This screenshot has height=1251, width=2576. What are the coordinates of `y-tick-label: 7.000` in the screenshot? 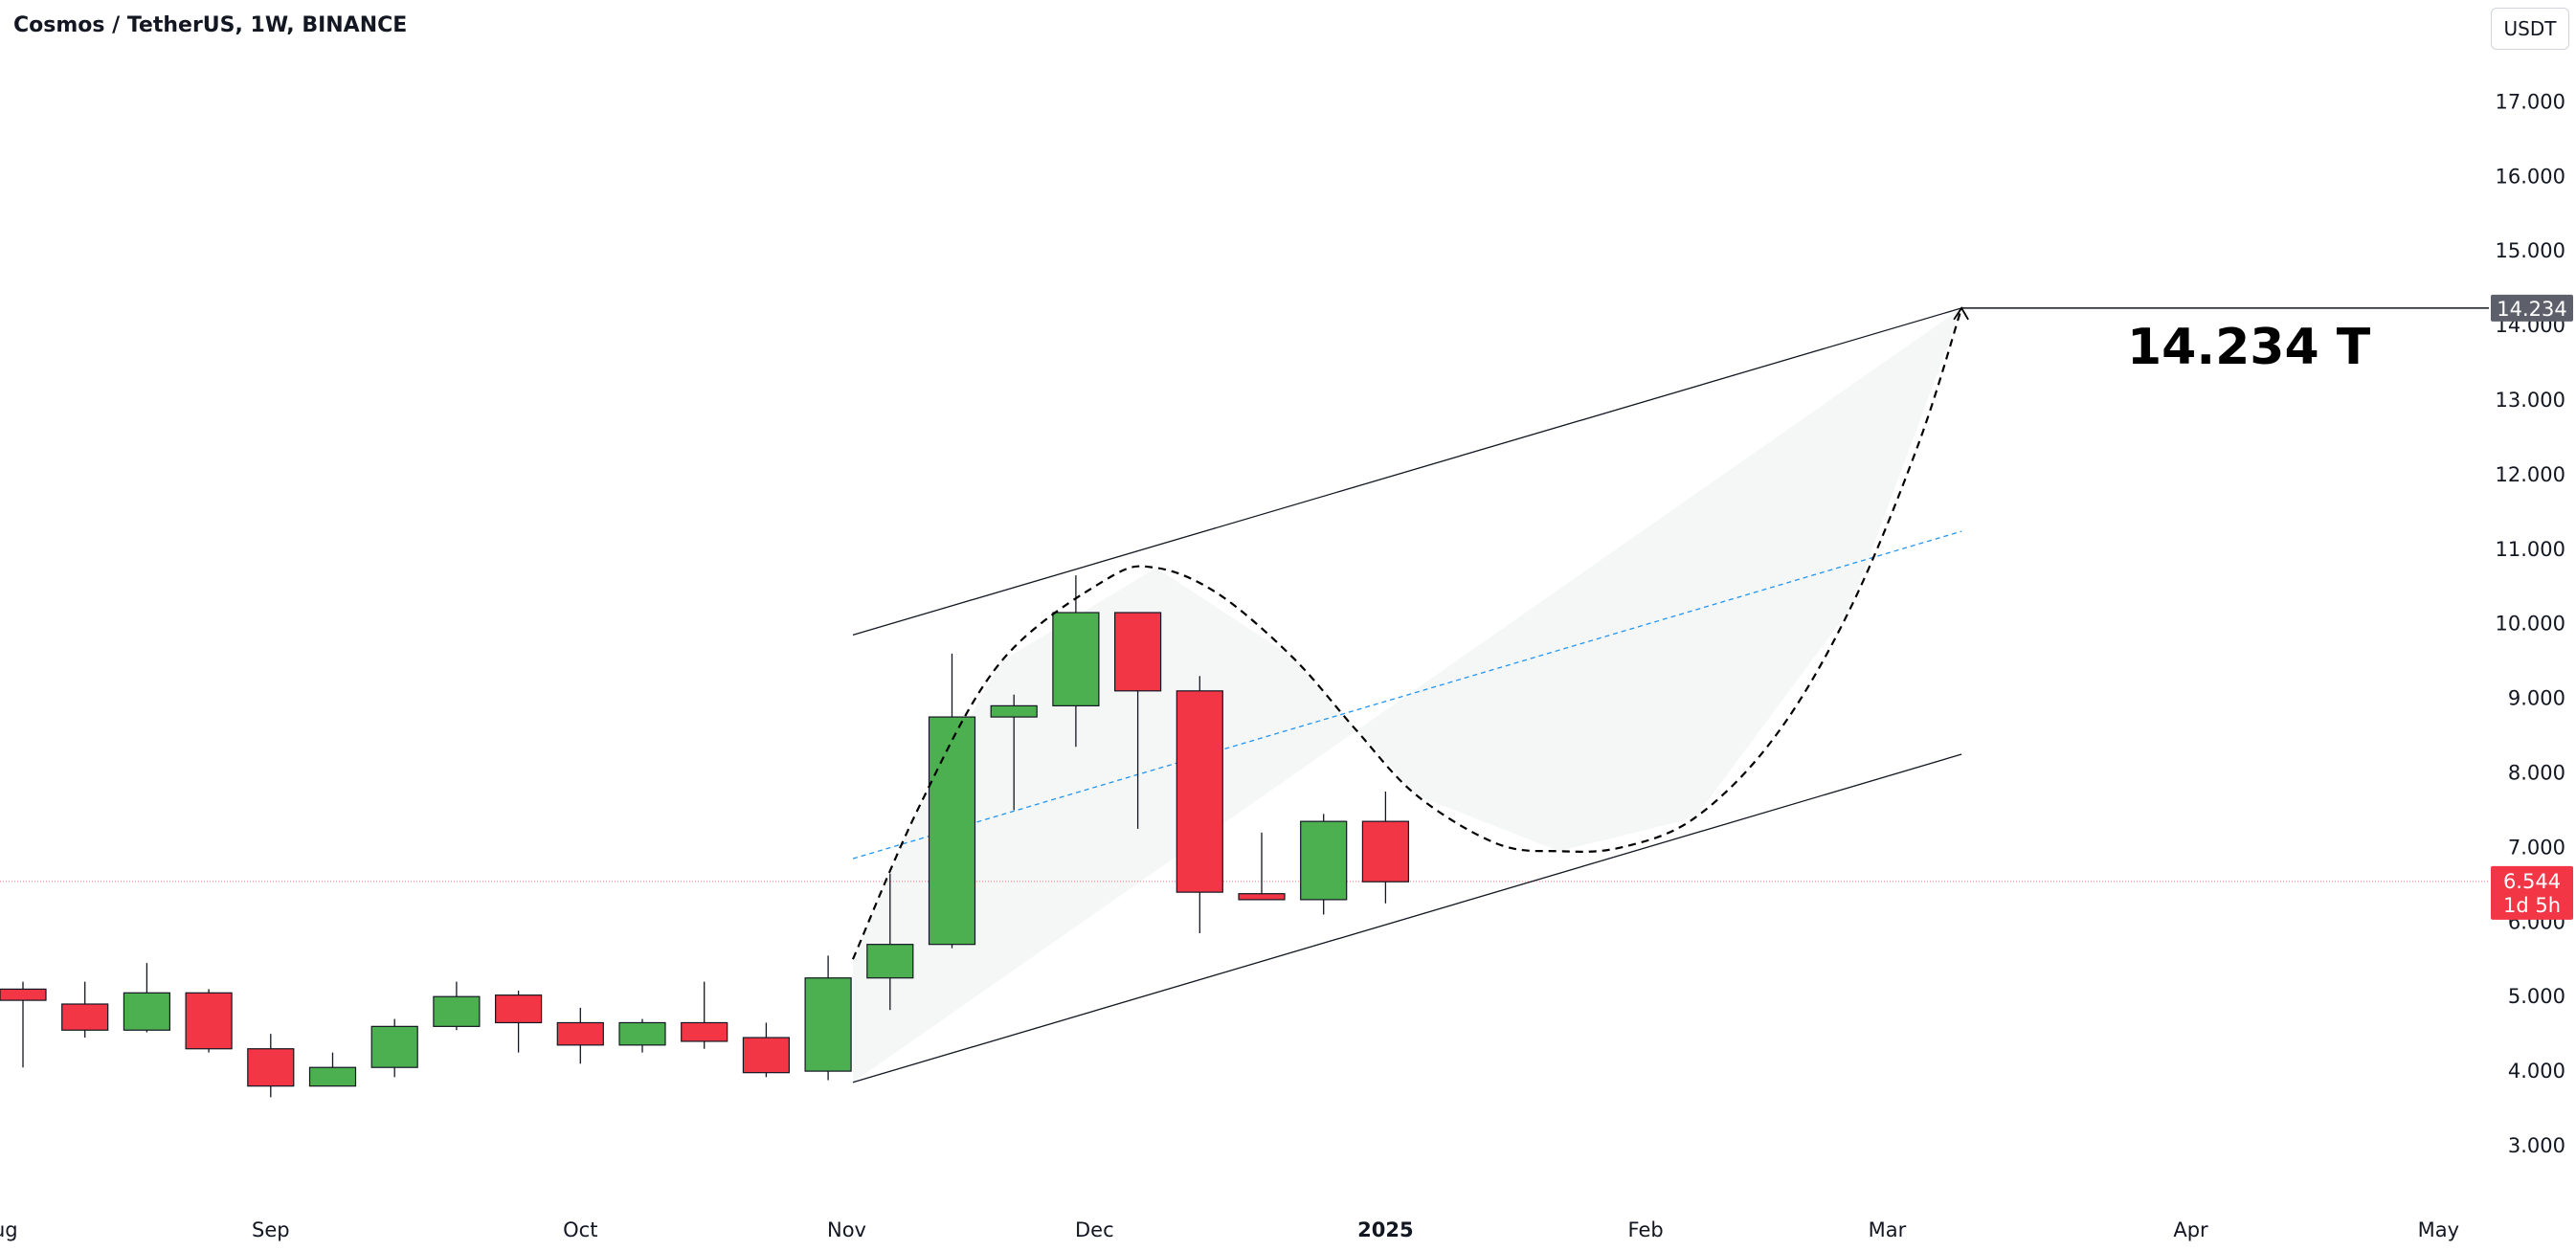 It's located at (2537, 848).